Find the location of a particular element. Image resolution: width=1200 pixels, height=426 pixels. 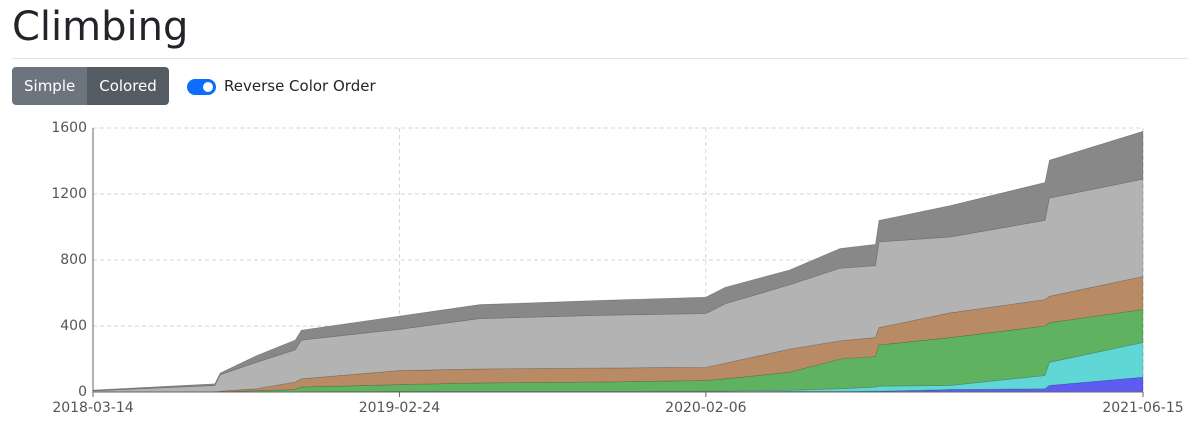

simple-button: Simple is located at coordinates (50, 86).